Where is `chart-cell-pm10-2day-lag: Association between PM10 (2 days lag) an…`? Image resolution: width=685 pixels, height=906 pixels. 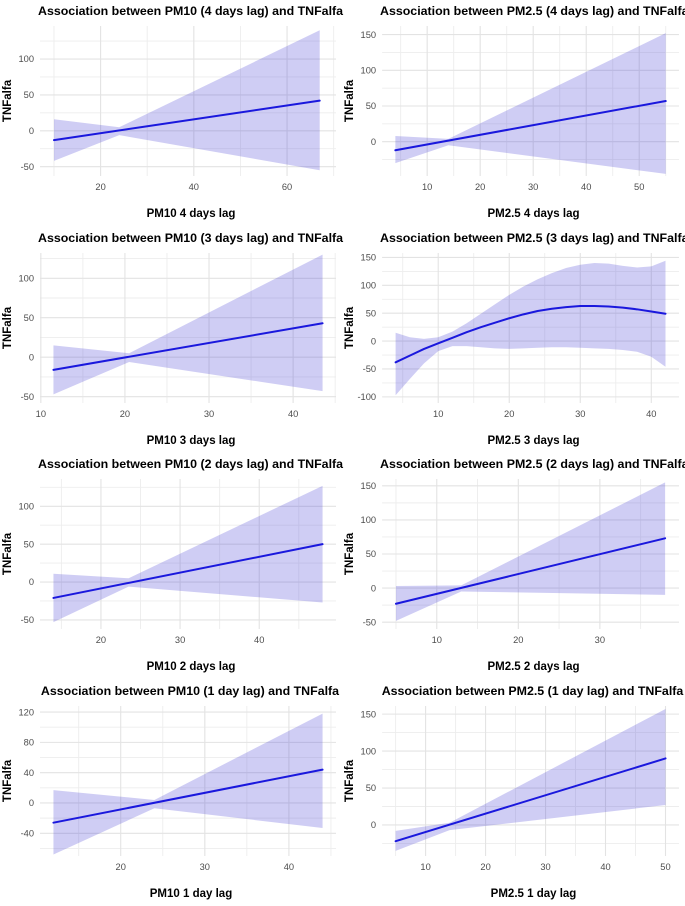
chart-cell-pm10-2day-lag: Association between PM10 (2 days lag) an… is located at coordinates (172, 566).